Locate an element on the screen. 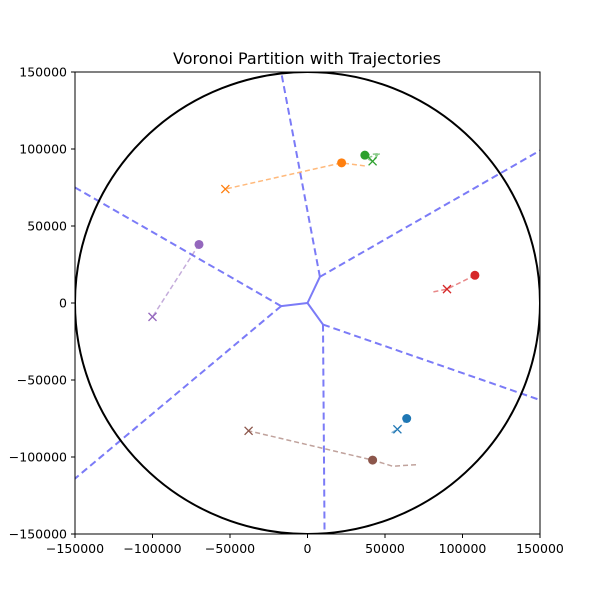 The width and height of the screenshot is (600, 600). x-tick-label: 0 is located at coordinates (308, 548).